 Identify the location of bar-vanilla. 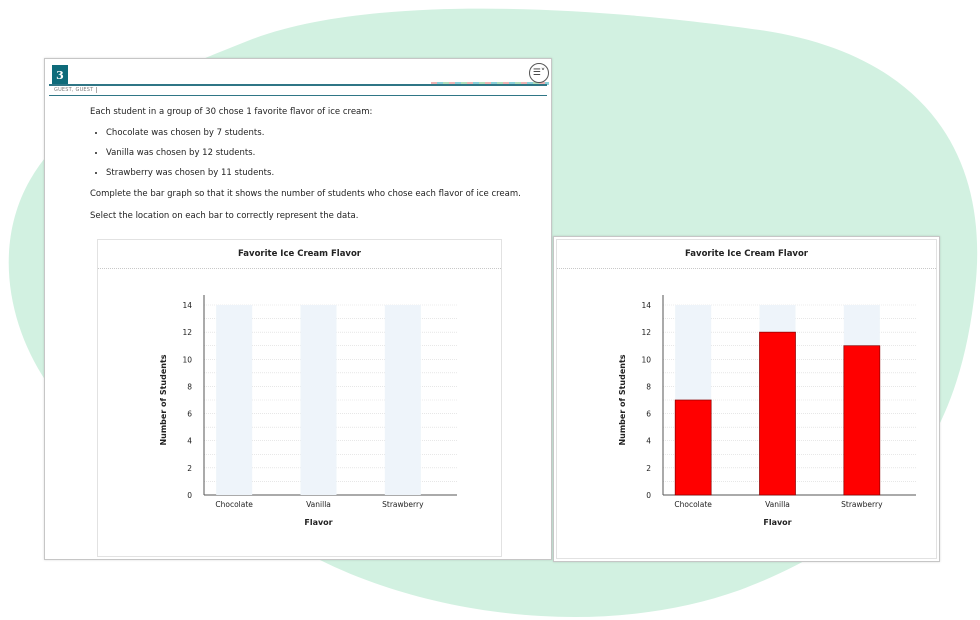
(777, 413).